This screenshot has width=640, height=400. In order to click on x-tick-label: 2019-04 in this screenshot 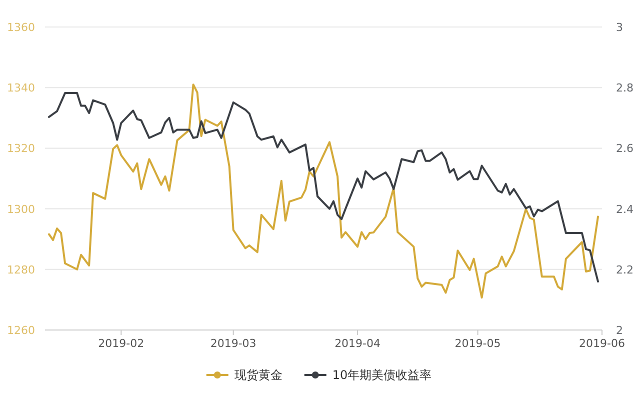, I will do `click(357, 343)`.